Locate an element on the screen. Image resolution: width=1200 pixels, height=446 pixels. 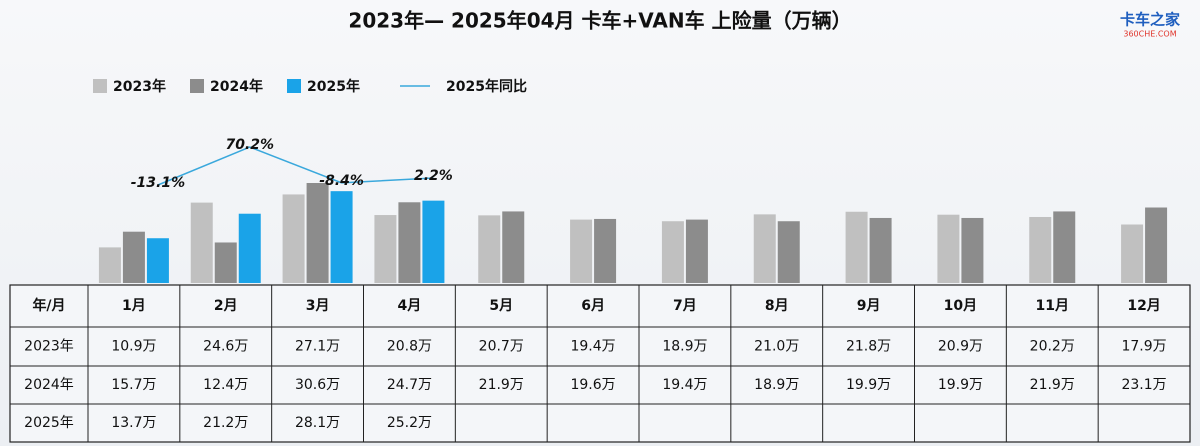
table-cell: 24.6万 is located at coordinates (225, 347).